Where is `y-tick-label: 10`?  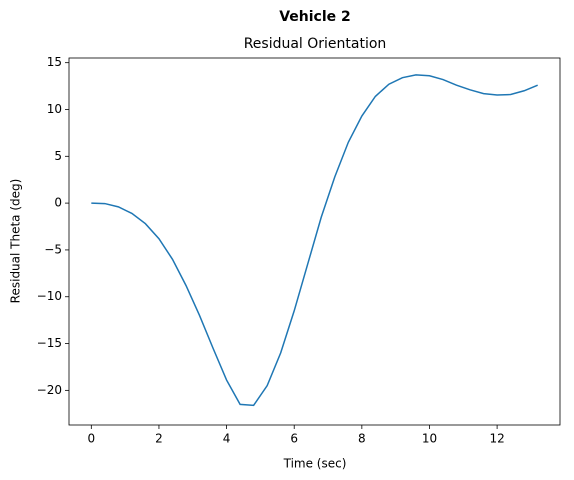 y-tick-label: 10 is located at coordinates (54, 109).